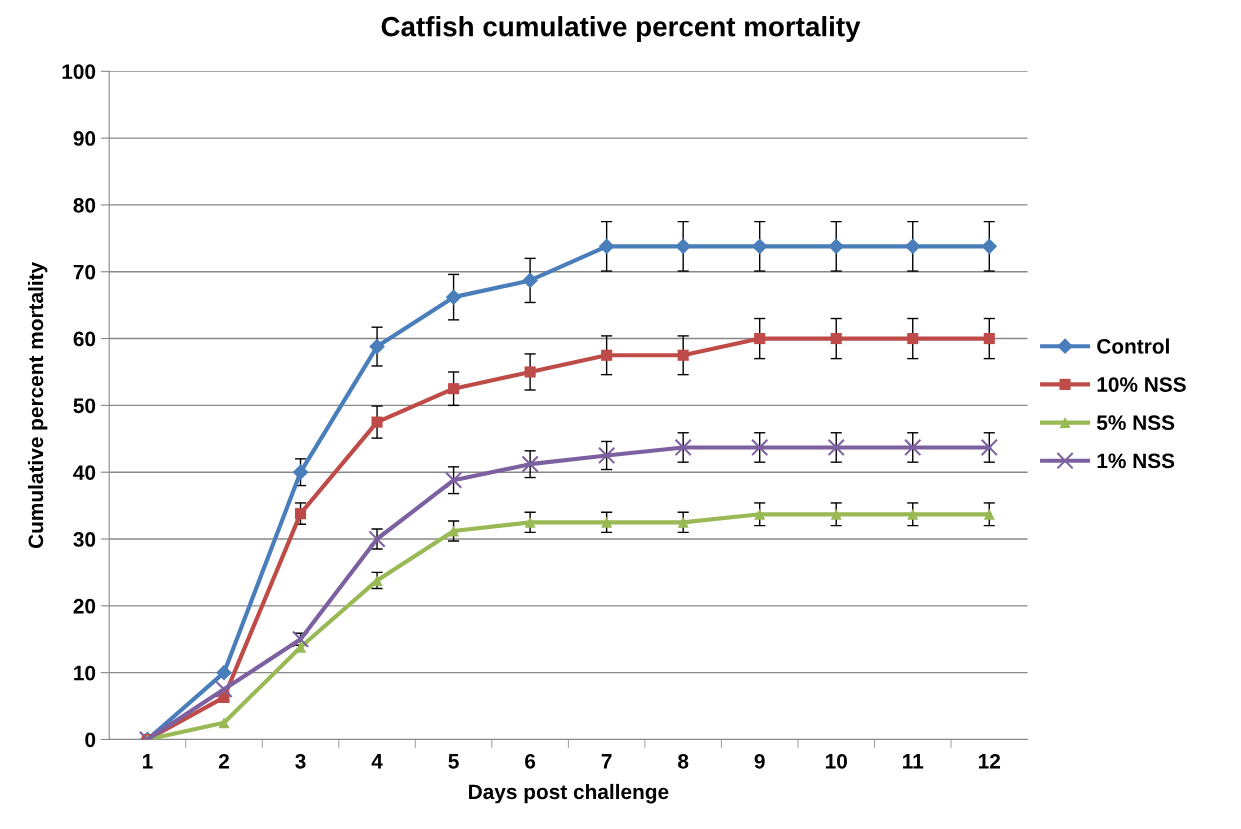 The width and height of the screenshot is (1241, 829). Describe the element at coordinates (1141, 384) in the screenshot. I see `legend-label: 10% NSS` at that location.